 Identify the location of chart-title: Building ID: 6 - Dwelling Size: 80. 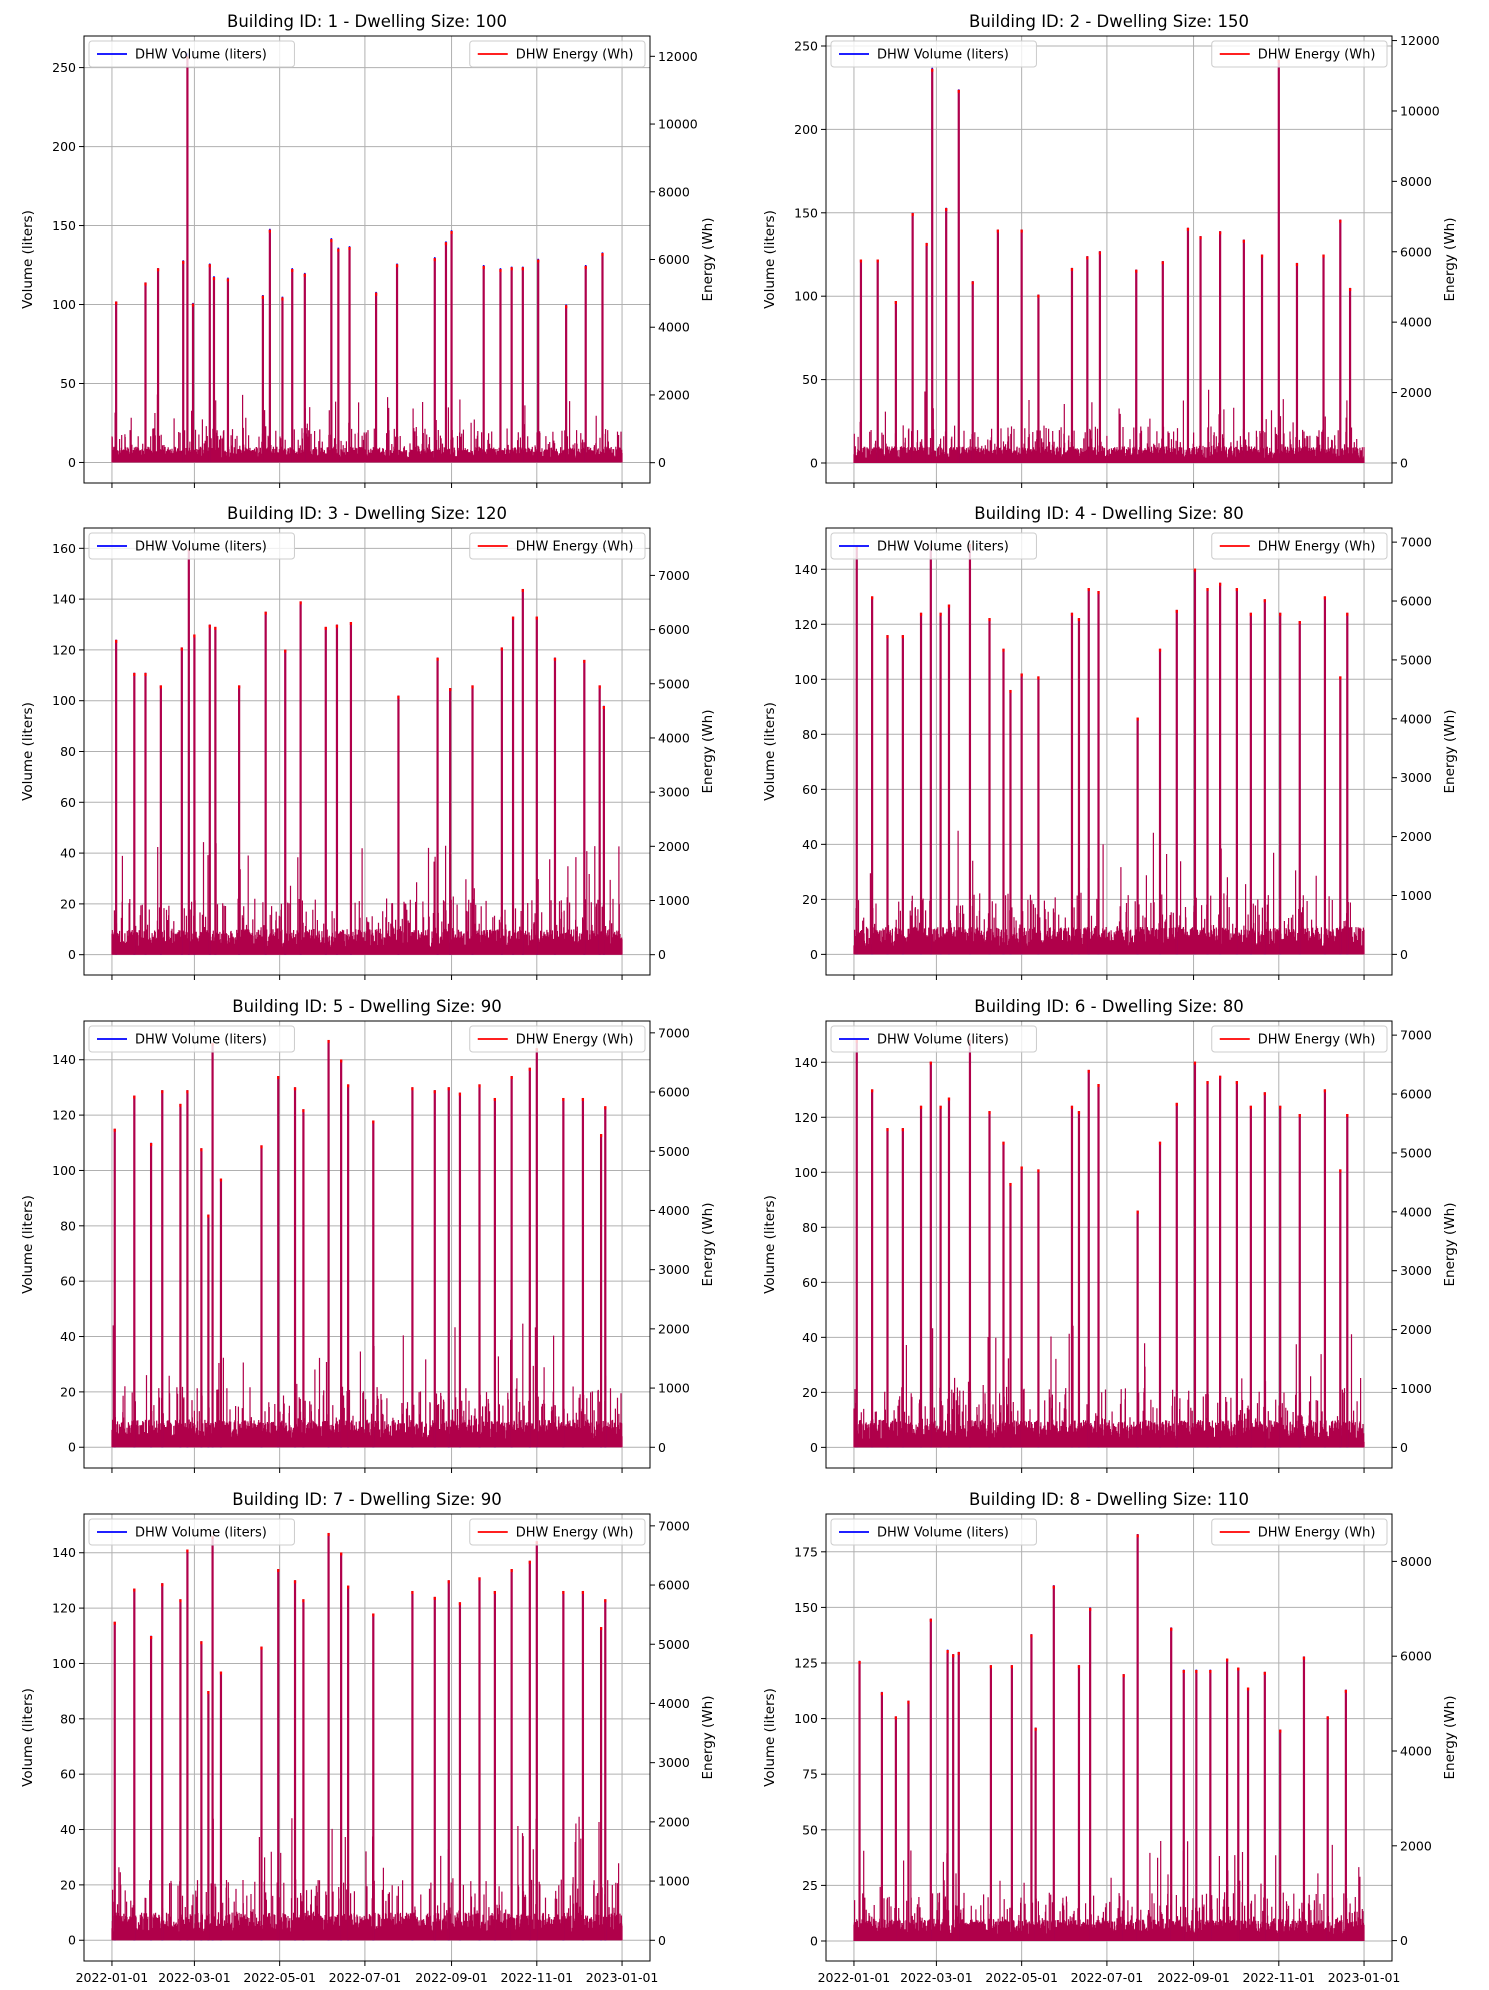
(1108, 1006).